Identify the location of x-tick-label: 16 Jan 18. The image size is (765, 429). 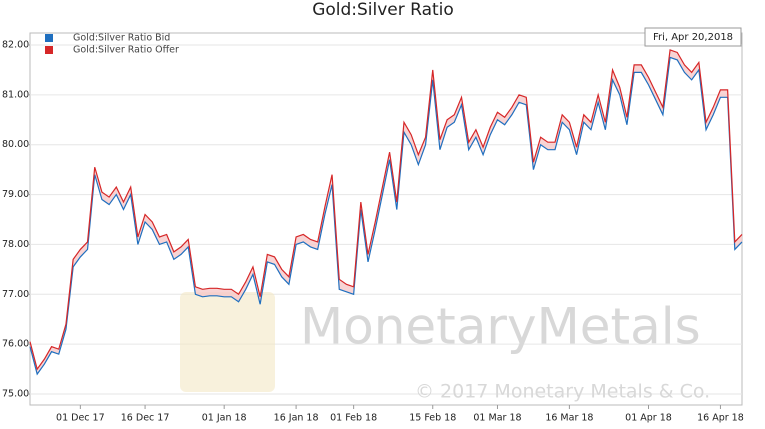
(296, 418).